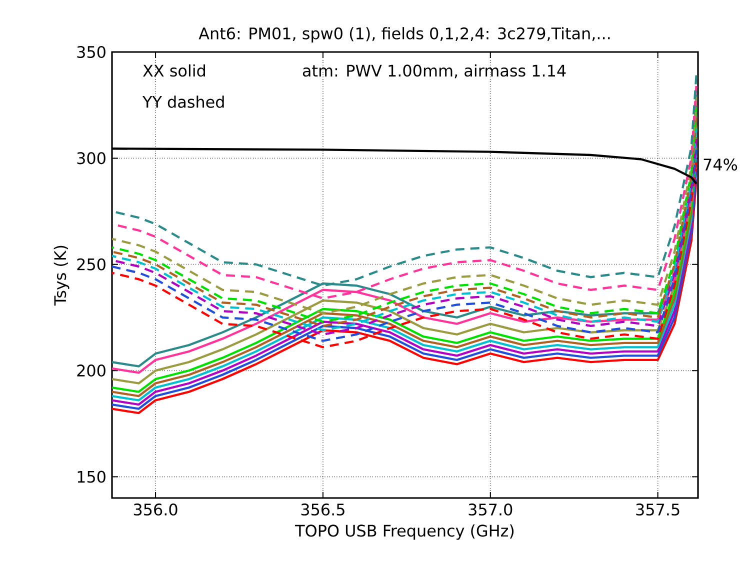 The height and width of the screenshot is (565, 746). What do you see at coordinates (404, 532) in the screenshot?
I see `x-axis-title: TOPO USB Frequency (GHz)` at bounding box center [404, 532].